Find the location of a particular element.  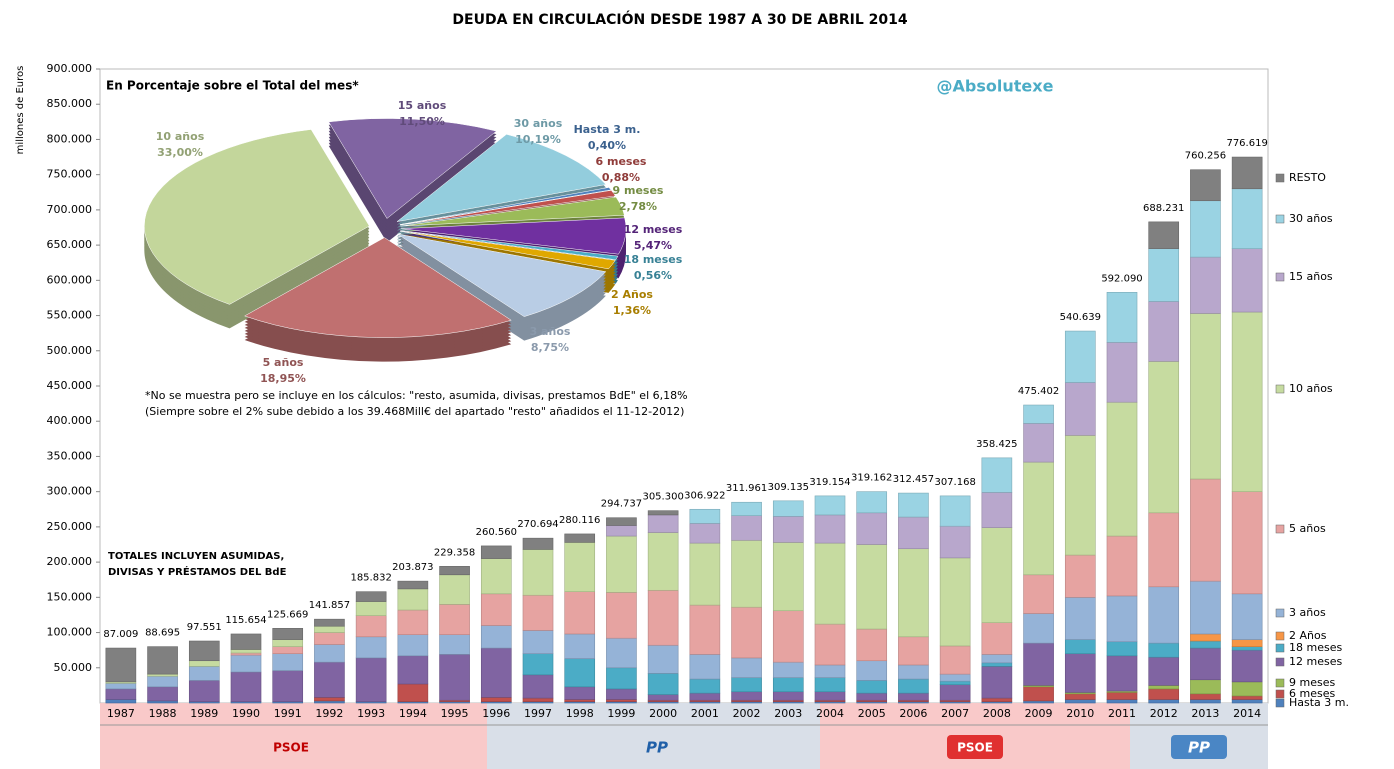

total-label: 307.168 is located at coordinates (954, 482).